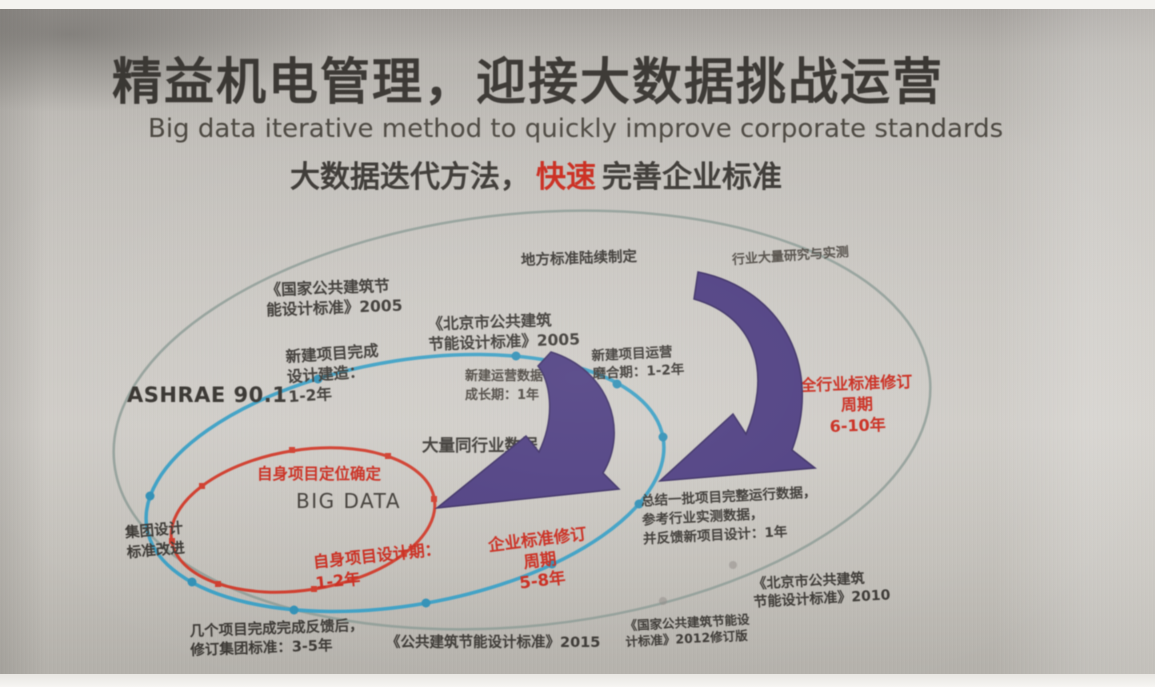 The width and height of the screenshot is (1155, 687). What do you see at coordinates (410, 177) in the screenshot?
I see `subtitle-chinese-pre: 大数据迭代方法，` at bounding box center [410, 177].